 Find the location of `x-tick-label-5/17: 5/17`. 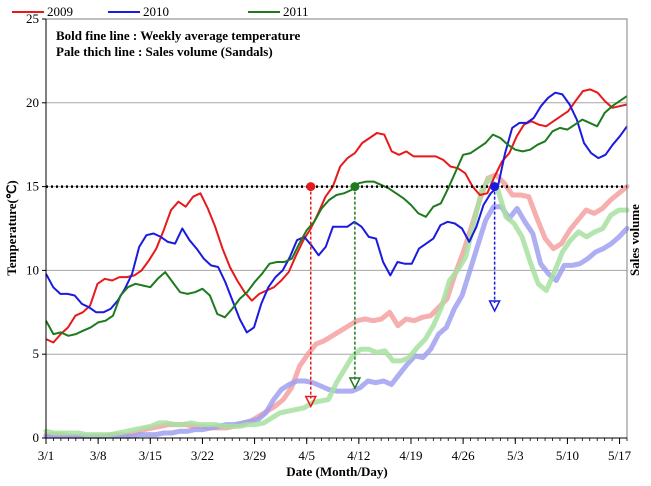

x-tick-label-5/17: 5/17 is located at coordinates (620, 455).